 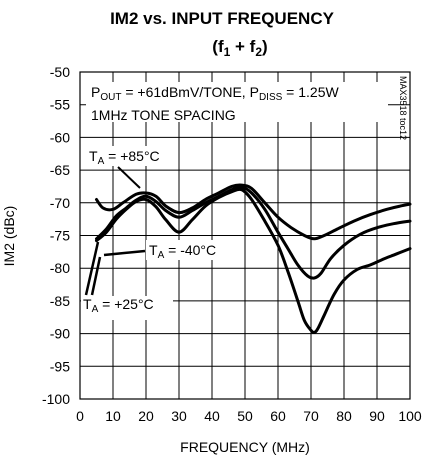 I want to click on x-tick-label: 80, so click(x=344, y=416).